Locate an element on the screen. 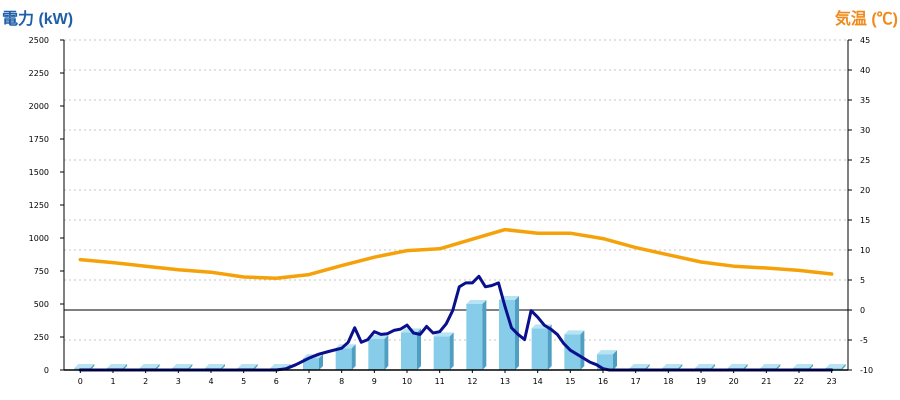 The image size is (900, 400). left-tick-label: 0 is located at coordinates (46, 370).